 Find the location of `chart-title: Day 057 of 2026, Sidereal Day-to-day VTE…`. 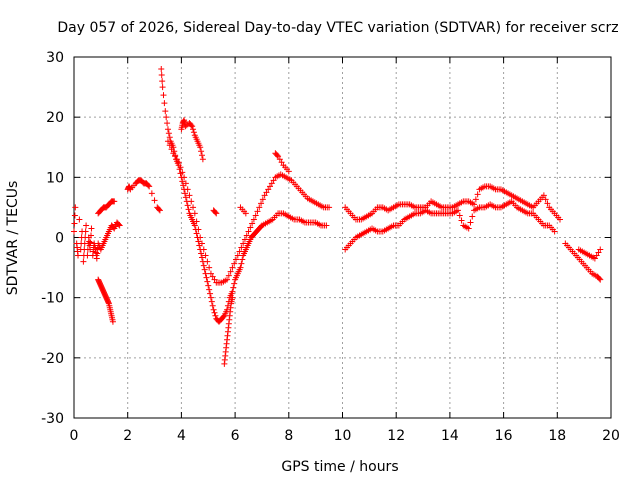

chart-title: Day 057 of 2026, Sidereal Day-to-day VTE… is located at coordinates (337, 28).